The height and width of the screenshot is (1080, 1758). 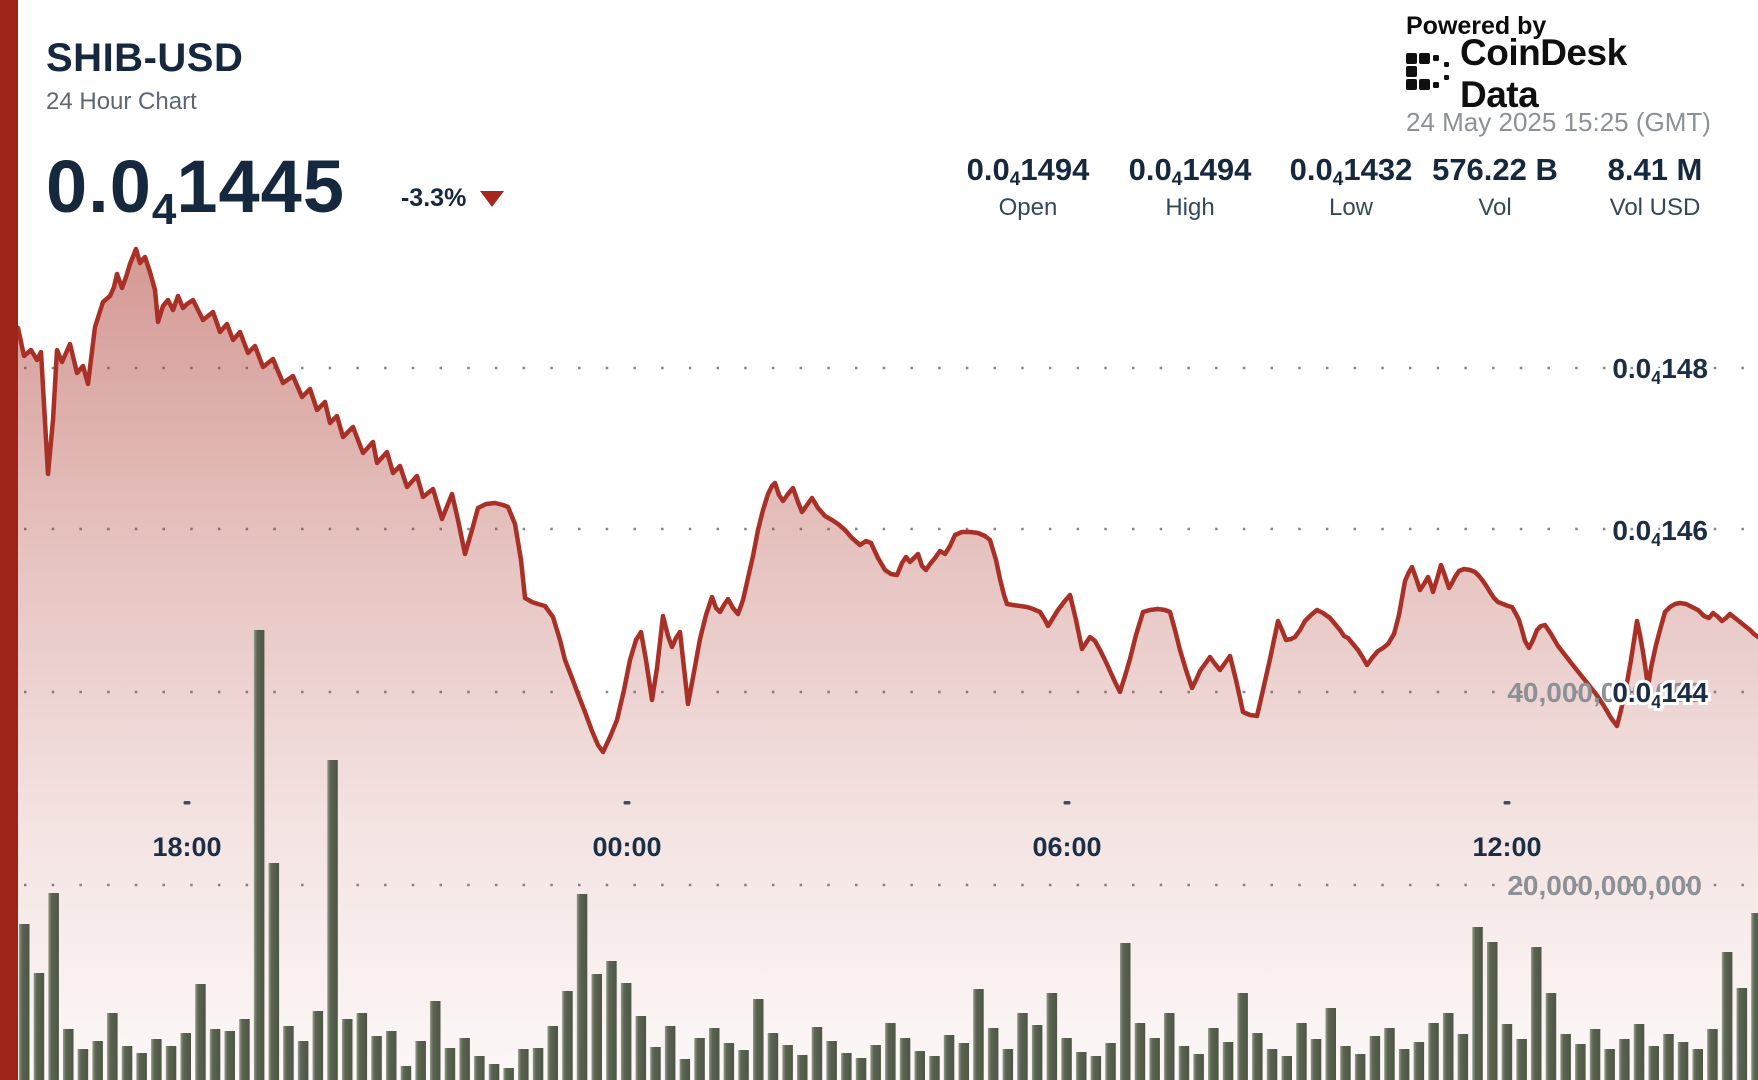 I want to click on stat-high: 0.041494 High, so click(x=1190, y=110).